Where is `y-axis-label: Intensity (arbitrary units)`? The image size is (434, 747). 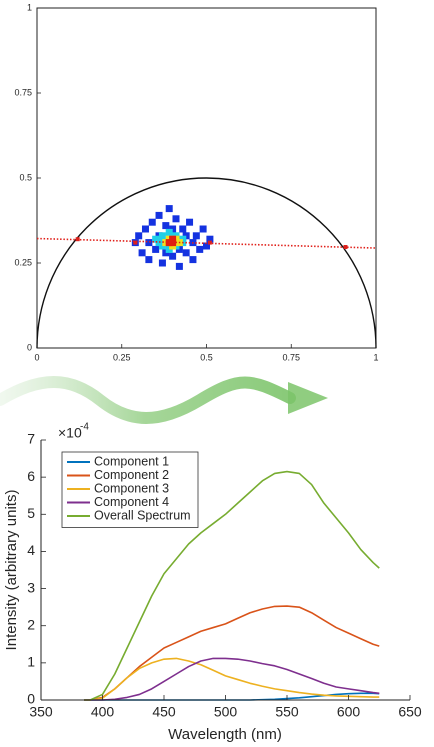 y-axis-label: Intensity (arbitrary units) is located at coordinates (11, 570).